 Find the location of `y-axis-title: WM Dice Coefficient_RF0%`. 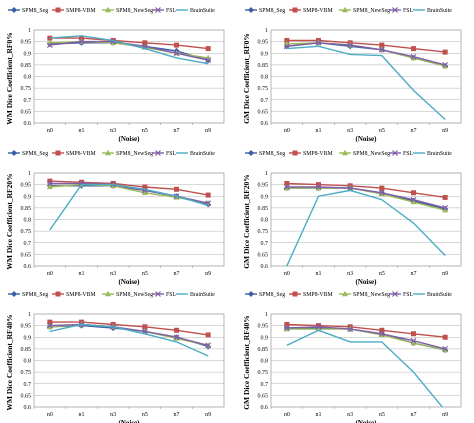

y-axis-title: WM Dice Coefficient_RF0% is located at coordinates (9, 78).